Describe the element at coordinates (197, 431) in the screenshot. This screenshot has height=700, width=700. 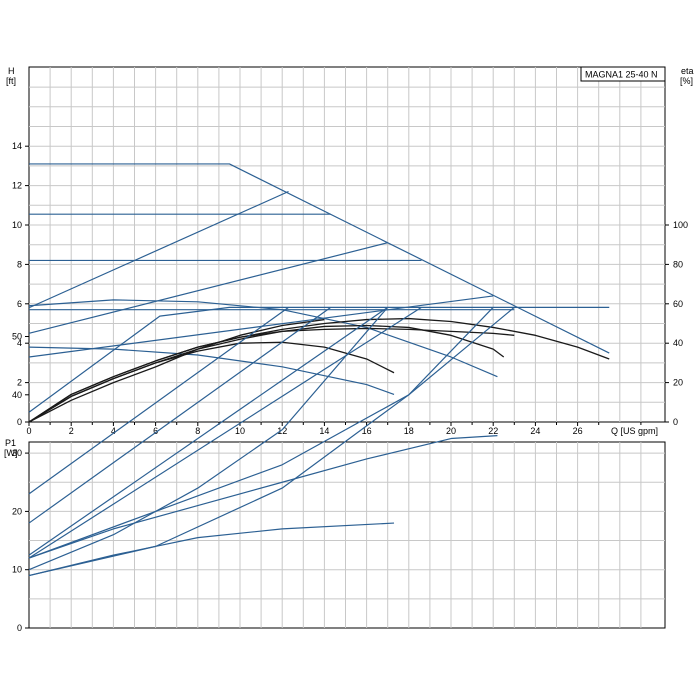
I see `x-tick-label: 8` at that location.